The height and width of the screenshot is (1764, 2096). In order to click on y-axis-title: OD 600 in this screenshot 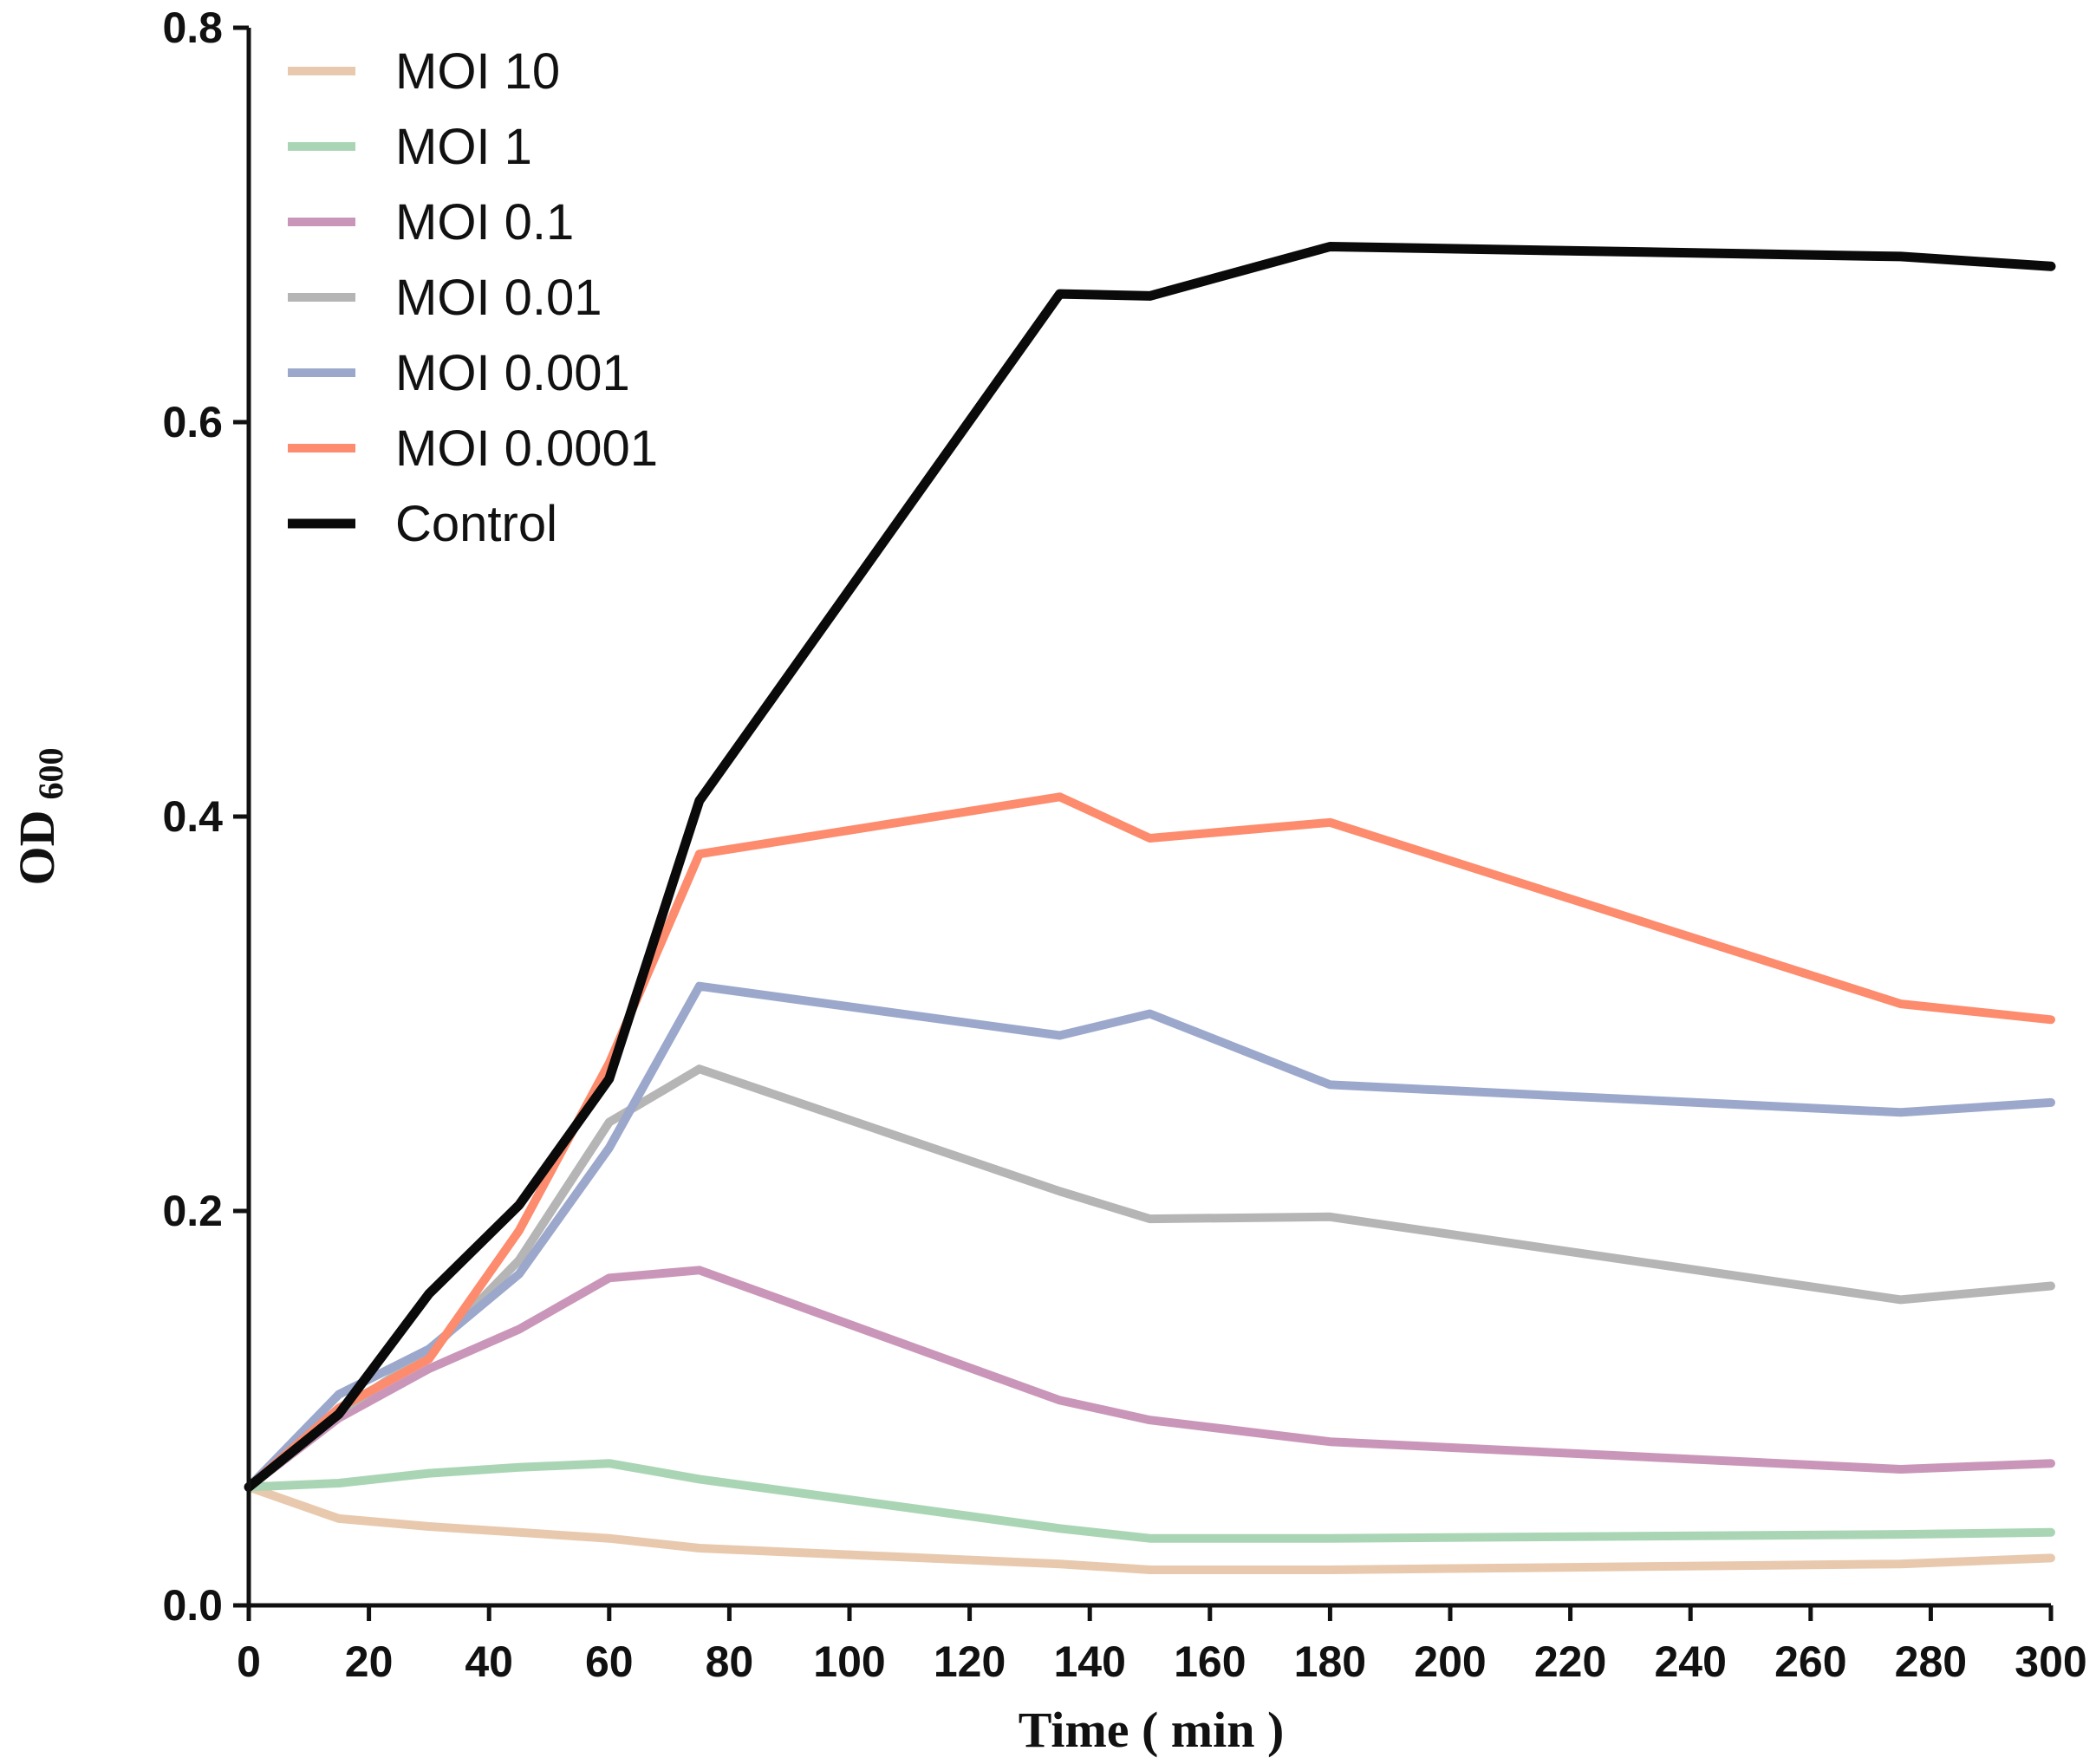, I will do `click(39, 817)`.